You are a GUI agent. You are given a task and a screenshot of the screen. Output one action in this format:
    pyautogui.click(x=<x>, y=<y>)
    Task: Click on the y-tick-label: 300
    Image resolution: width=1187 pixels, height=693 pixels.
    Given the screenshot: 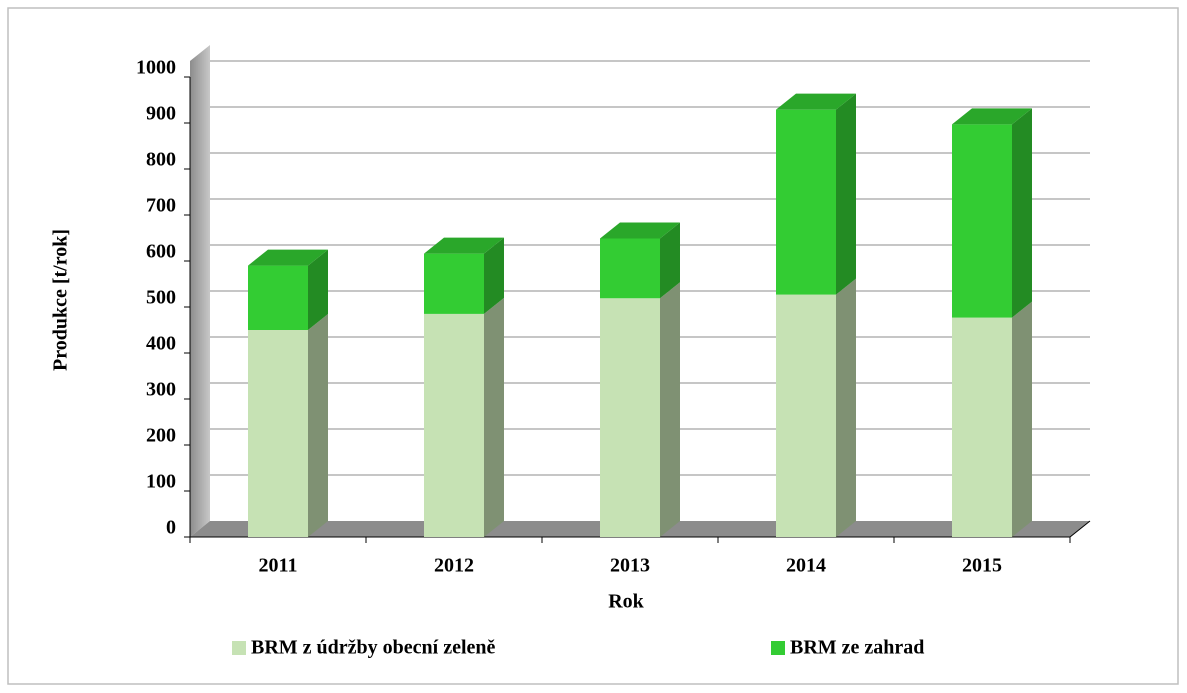 What is the action you would take?
    pyautogui.click(x=161, y=390)
    